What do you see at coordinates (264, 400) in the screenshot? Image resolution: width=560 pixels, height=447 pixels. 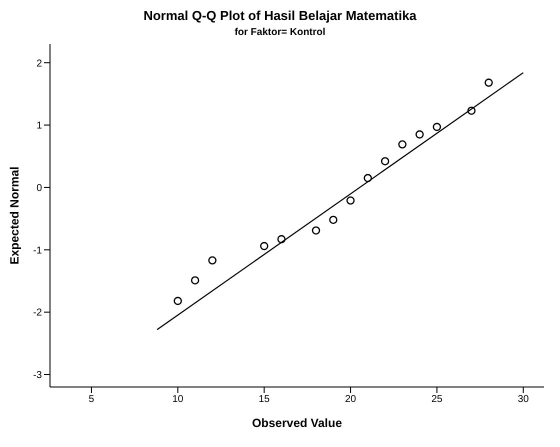 I see `x-tick-label: 15` at bounding box center [264, 400].